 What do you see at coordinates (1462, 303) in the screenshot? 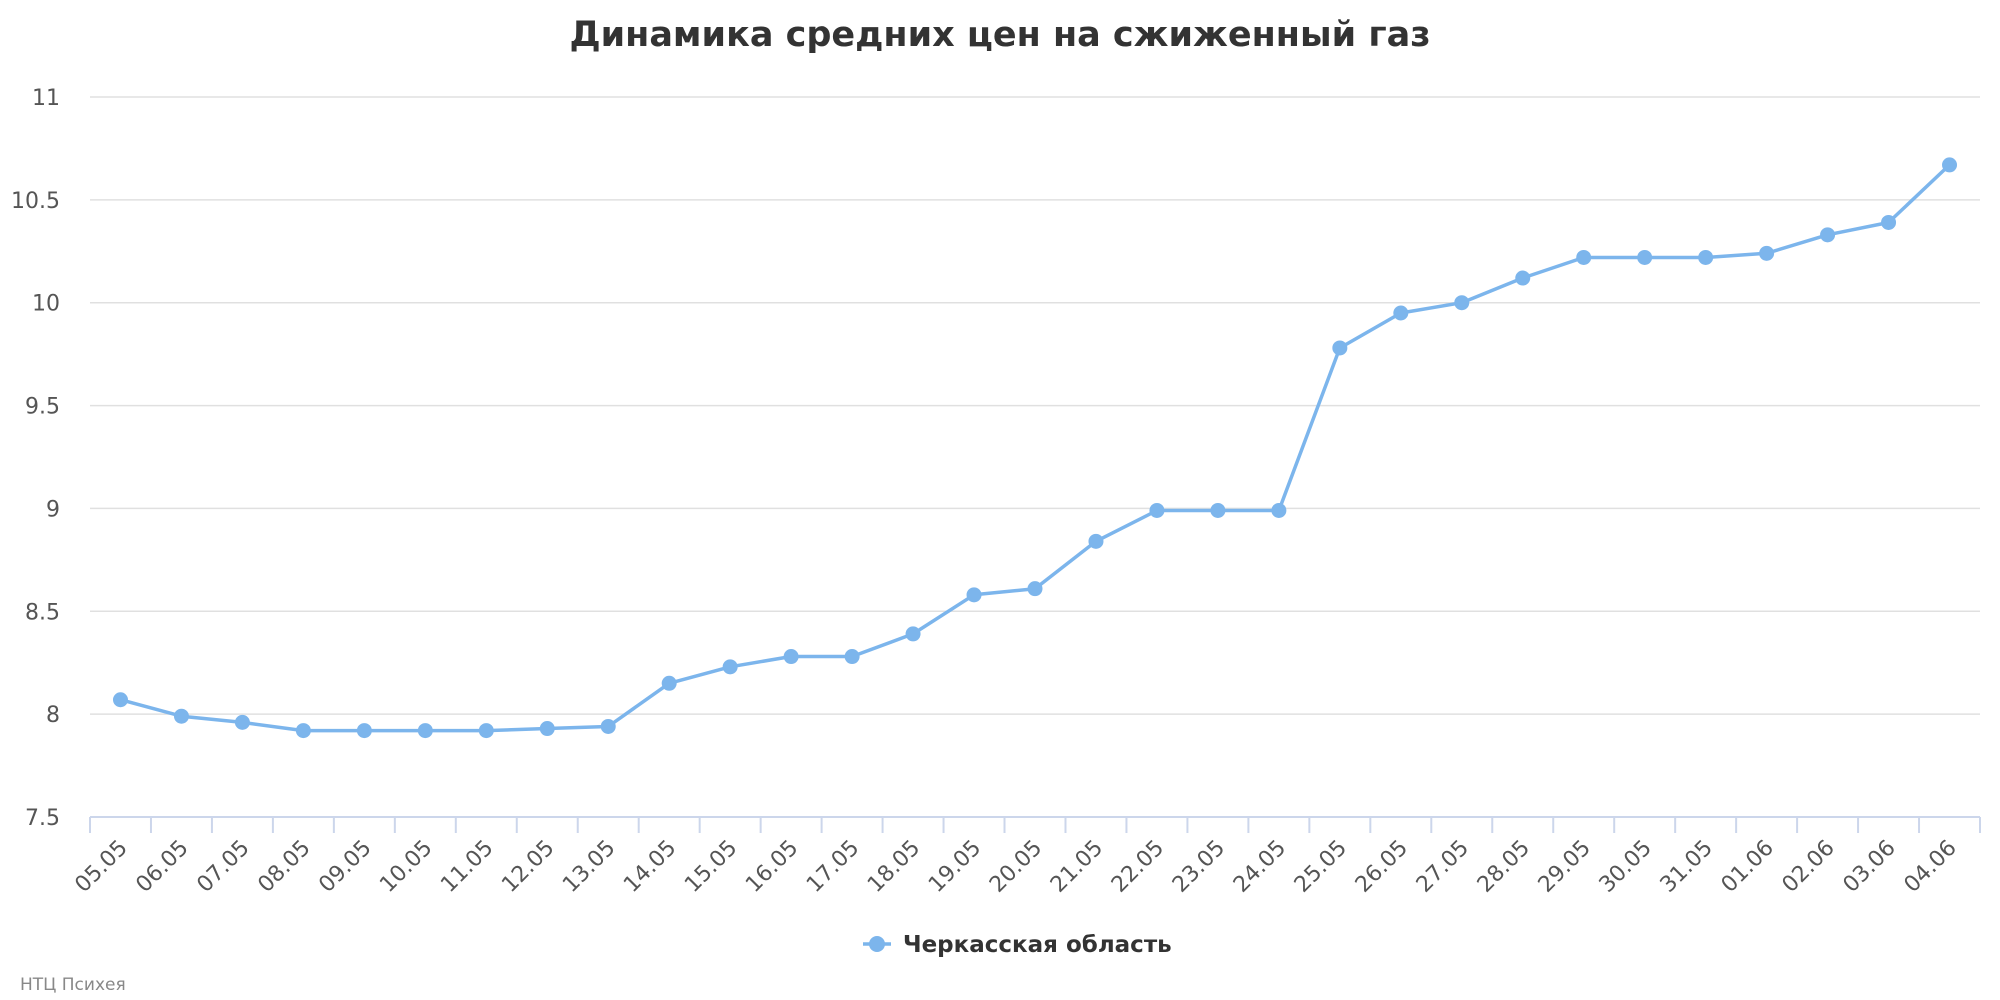
I see `data-point-27.05` at bounding box center [1462, 303].